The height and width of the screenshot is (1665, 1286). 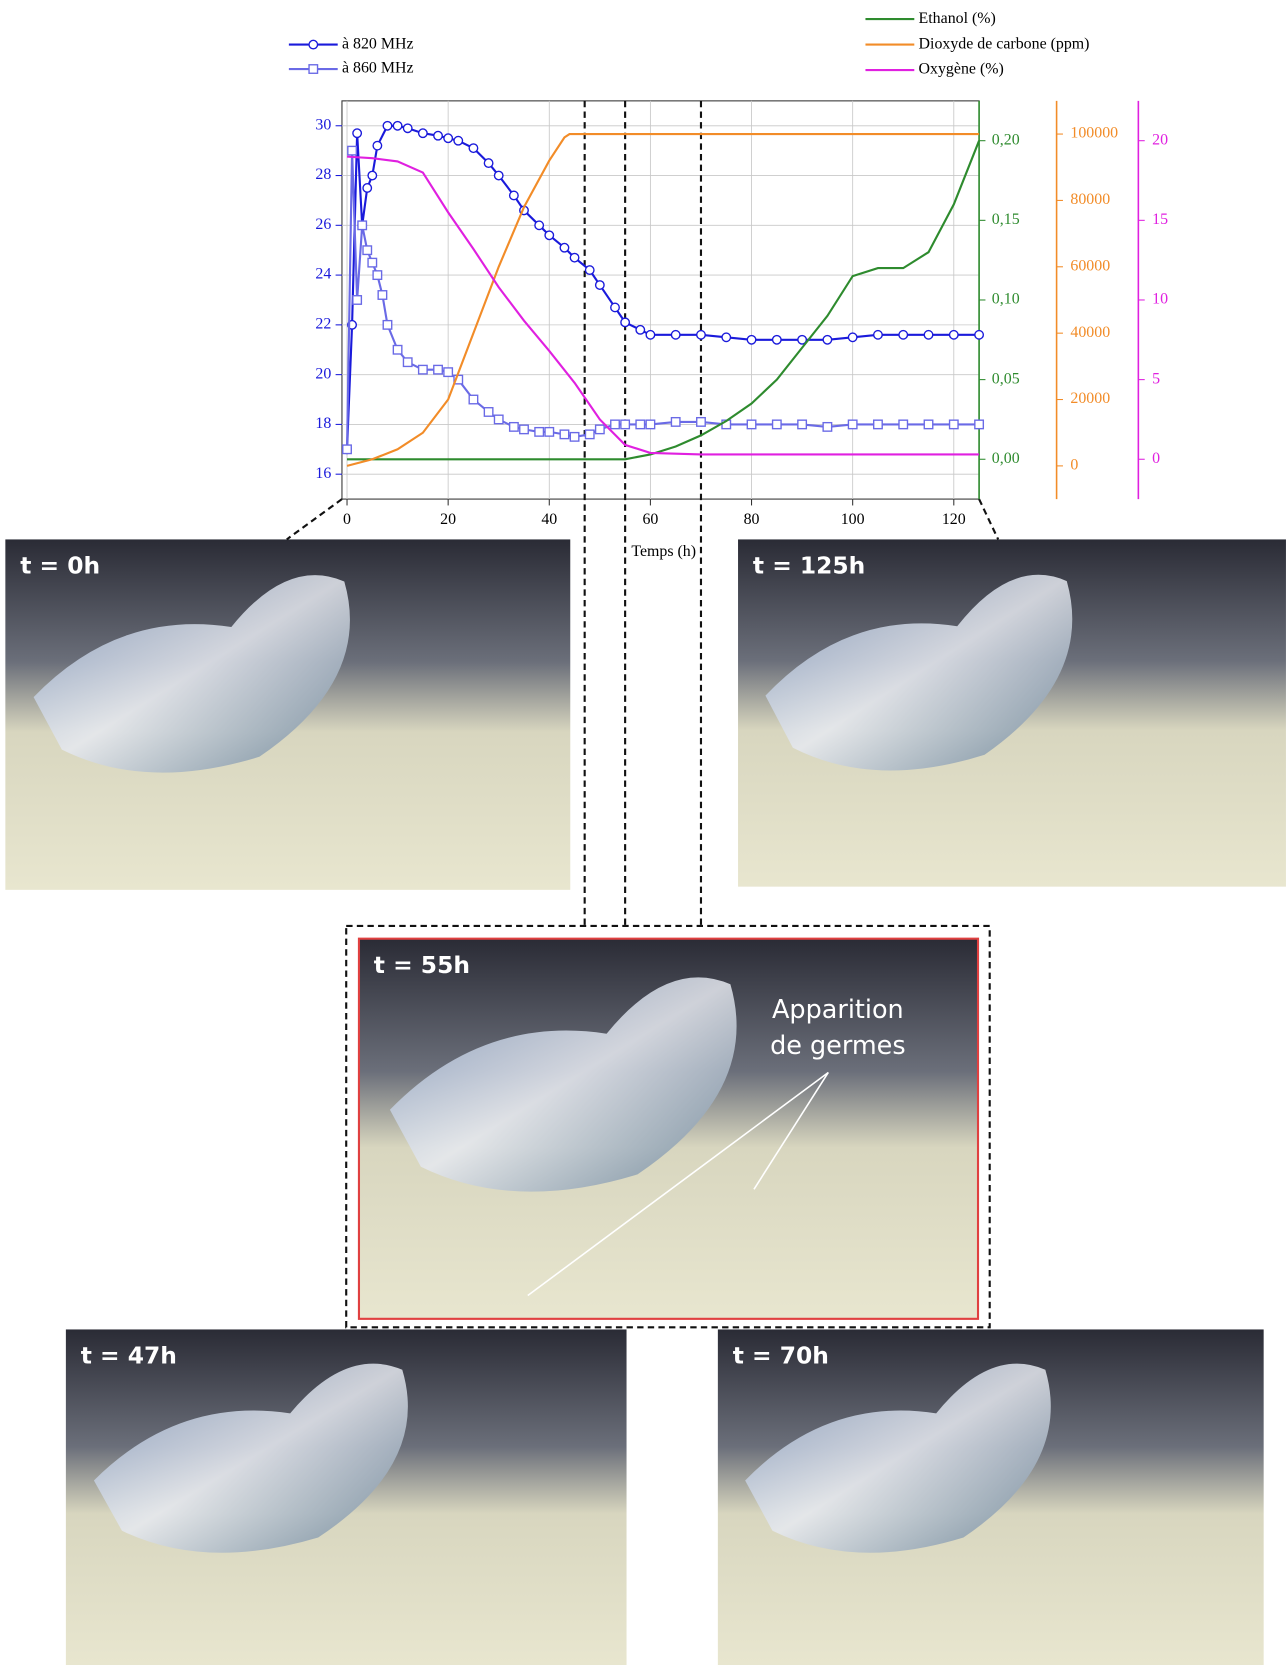 What do you see at coordinates (957, 18) in the screenshot?
I see `legend-label: Ethanol (%)` at bounding box center [957, 18].